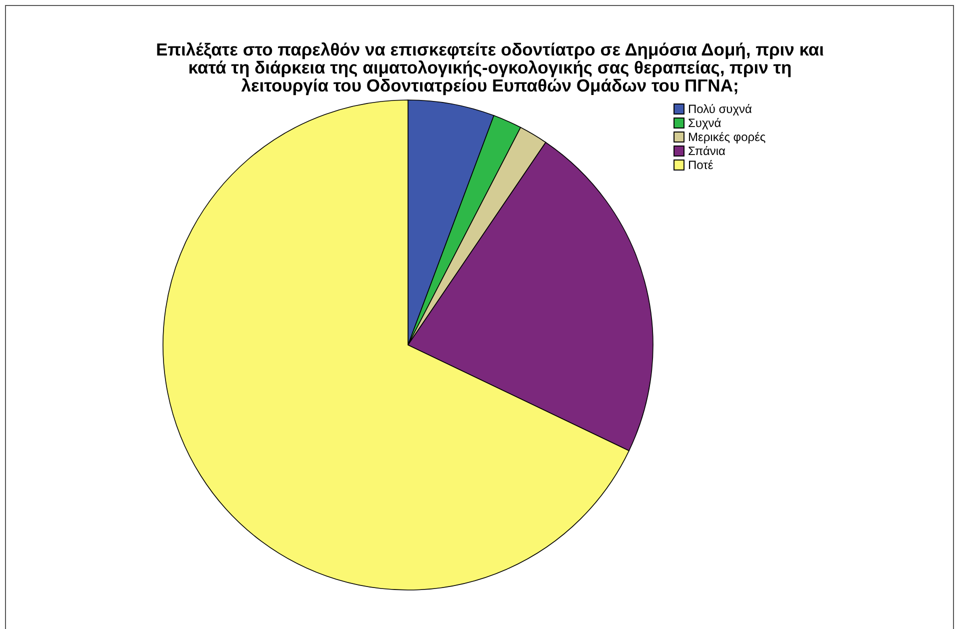  I want to click on legend-label: Πολύ συχνά, so click(720, 109).